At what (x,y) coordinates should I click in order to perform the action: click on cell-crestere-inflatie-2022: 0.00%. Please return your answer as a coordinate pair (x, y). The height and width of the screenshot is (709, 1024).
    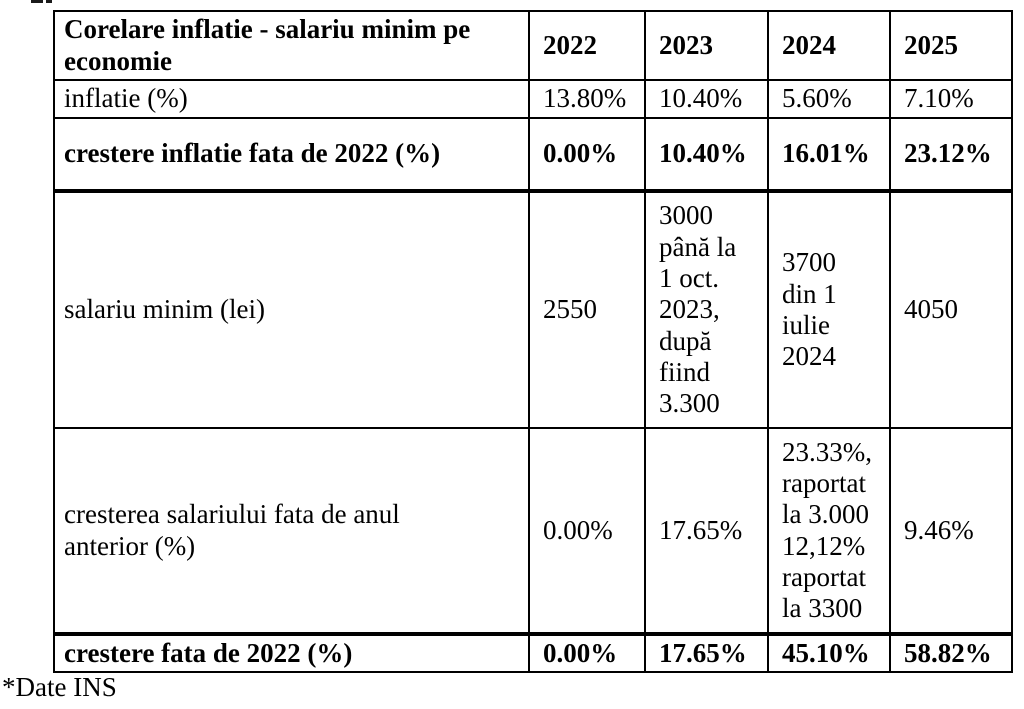
    Looking at the image, I should click on (587, 155).